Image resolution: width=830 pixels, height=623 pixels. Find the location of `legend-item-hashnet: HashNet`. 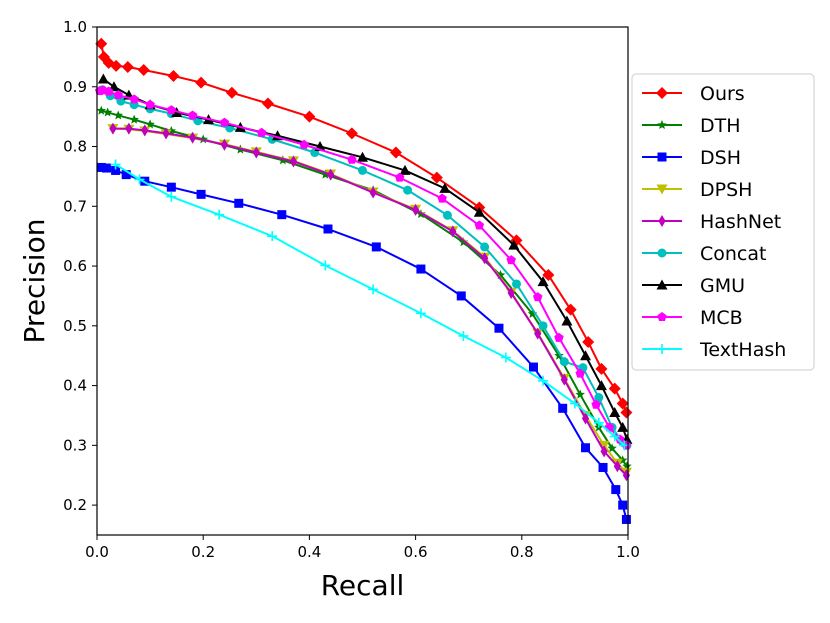

legend-item-hashnet: HashNet is located at coordinates (711, 222).